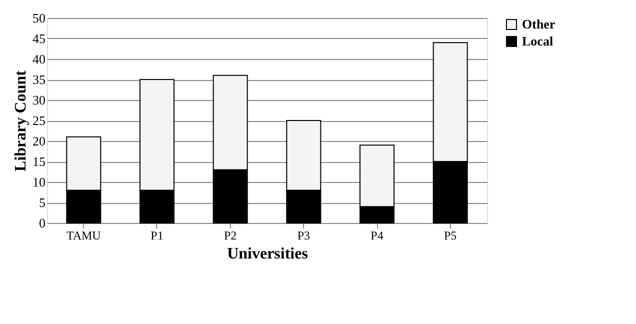  I want to click on y-tick-label: 40, so click(39, 59).